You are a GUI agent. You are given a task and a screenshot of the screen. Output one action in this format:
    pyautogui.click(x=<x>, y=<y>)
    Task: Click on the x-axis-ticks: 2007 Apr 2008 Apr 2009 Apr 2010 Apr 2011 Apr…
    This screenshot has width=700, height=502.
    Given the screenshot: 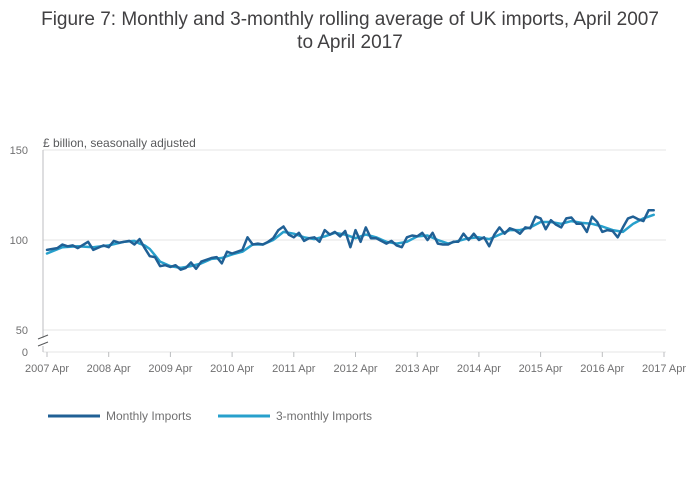 What is the action you would take?
    pyautogui.click(x=355, y=363)
    